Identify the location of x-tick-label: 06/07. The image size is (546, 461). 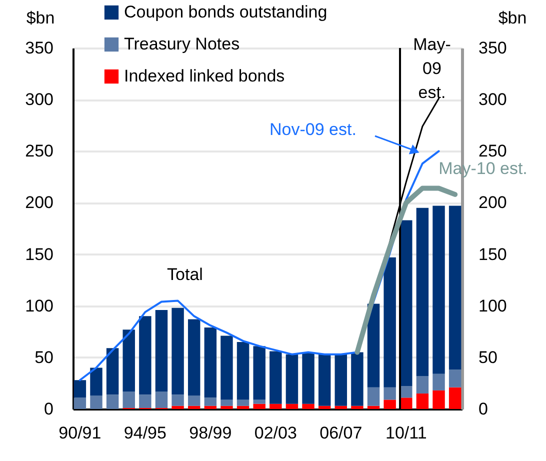
(341, 433).